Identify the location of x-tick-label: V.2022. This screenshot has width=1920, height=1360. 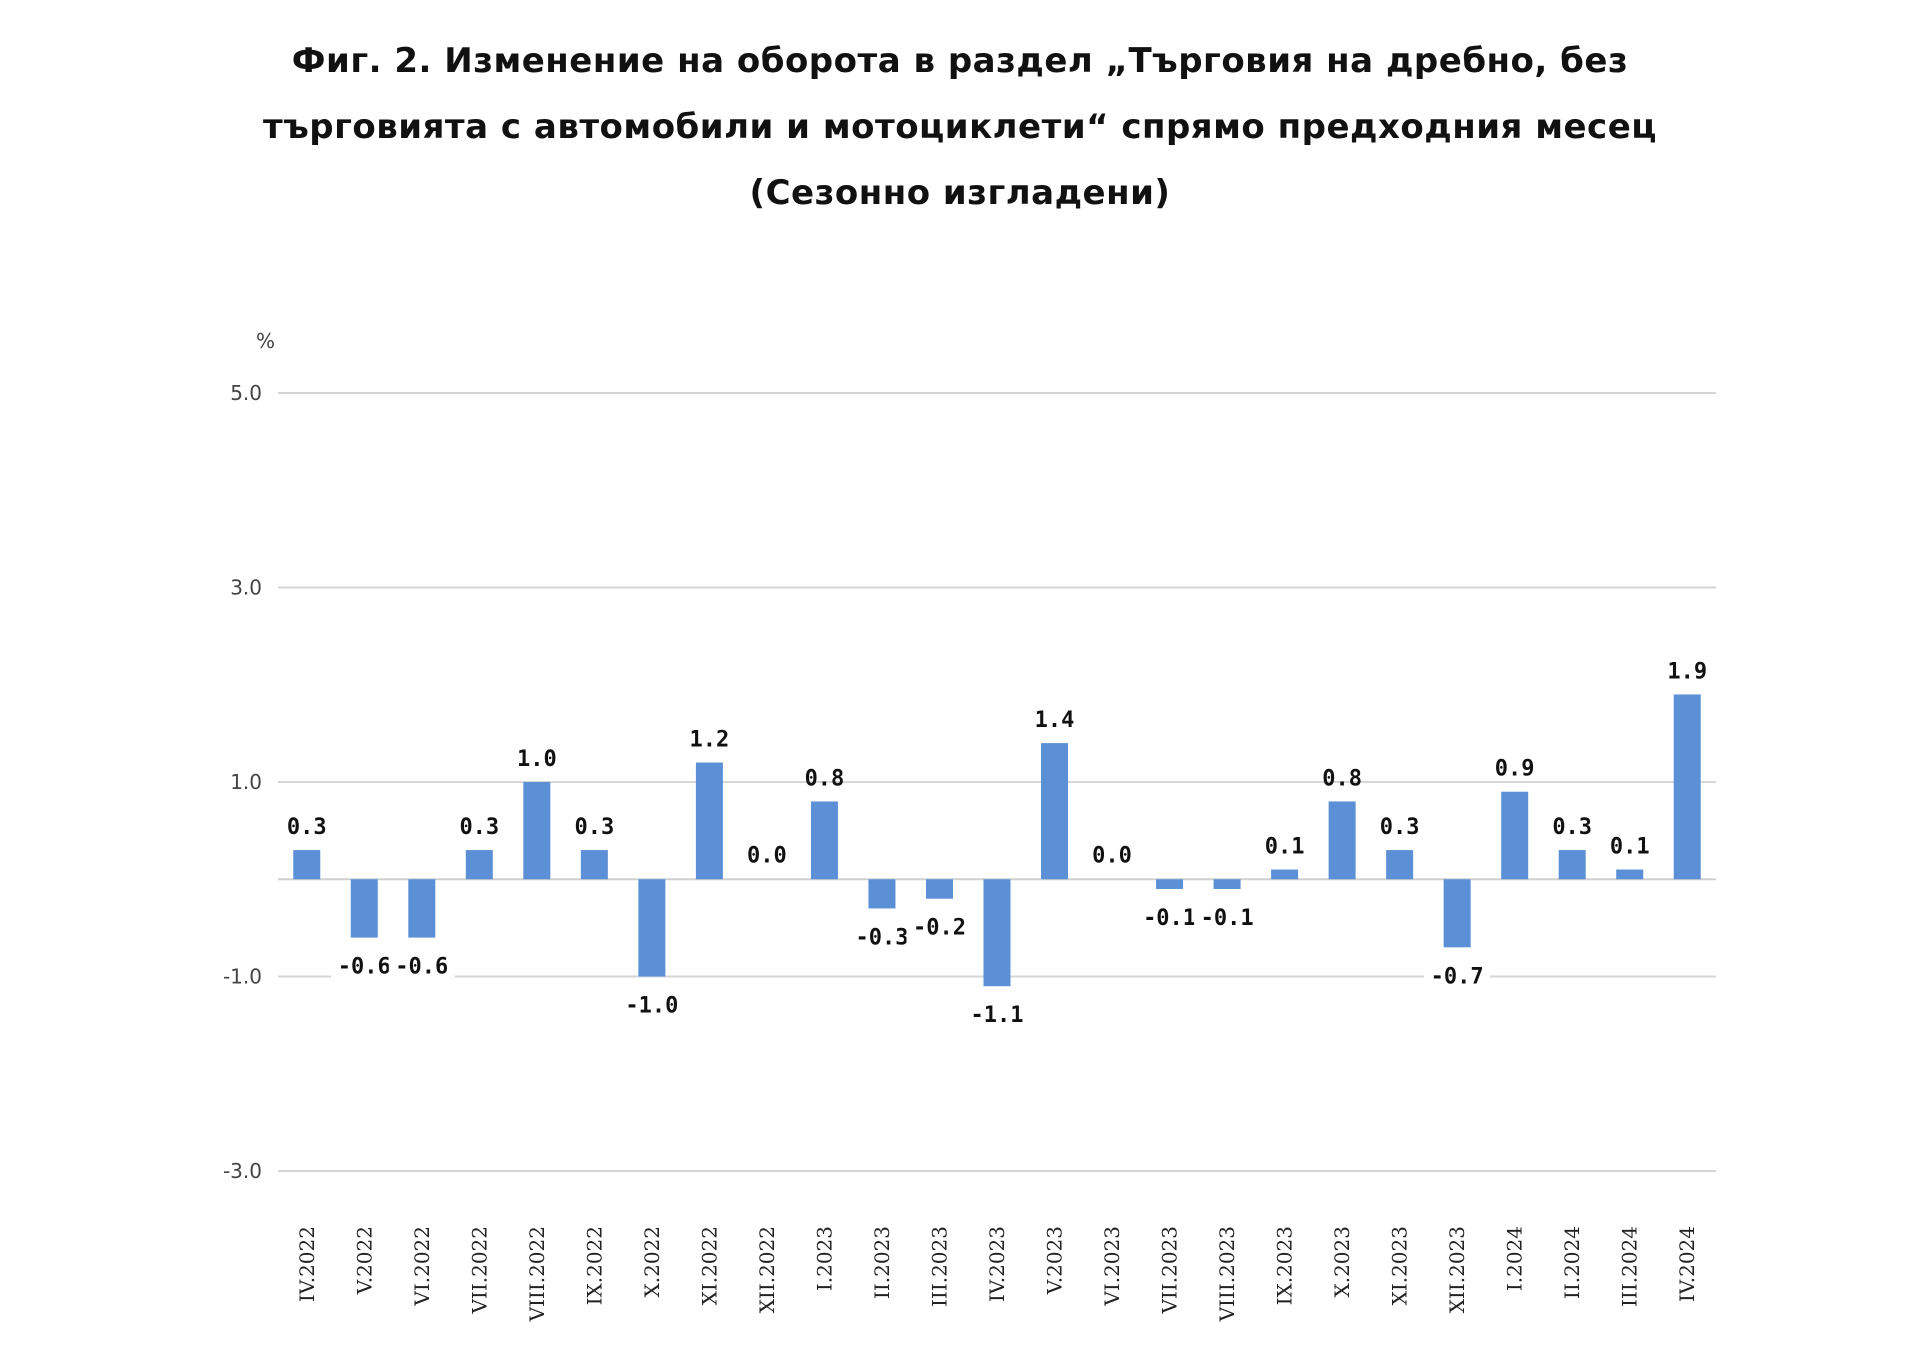
(364, 1260).